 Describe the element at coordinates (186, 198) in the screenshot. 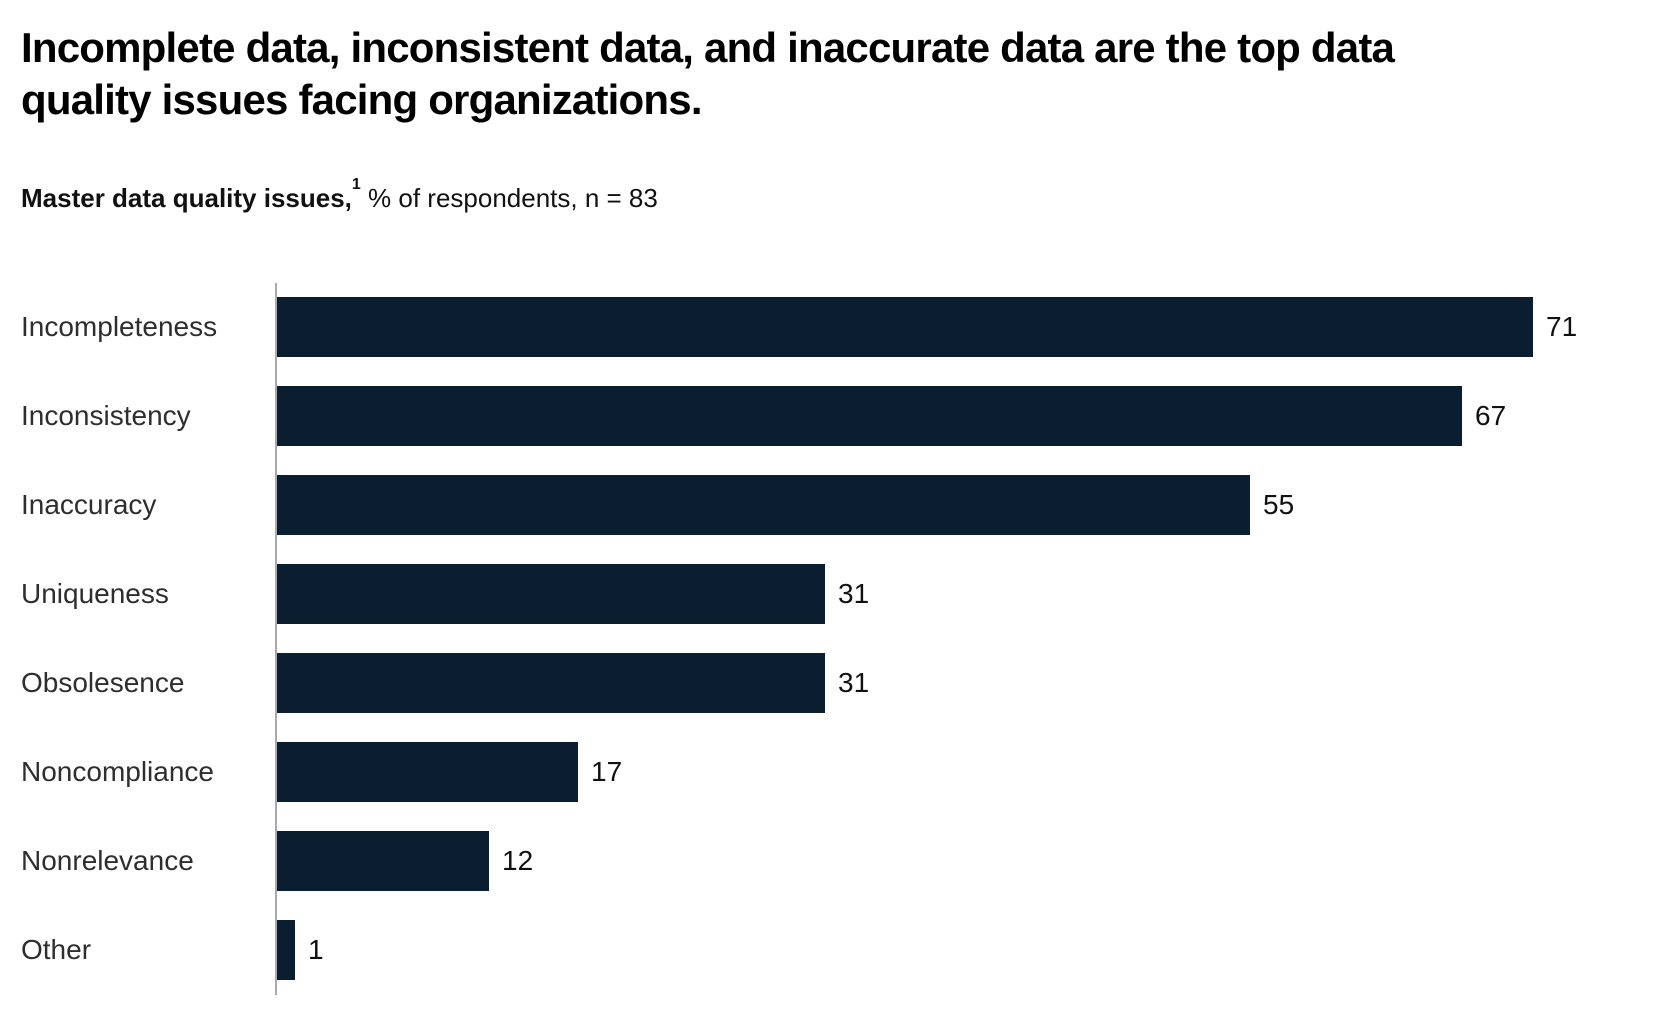

I see `chart-subtitle-bold: Master data quality issues,` at that location.